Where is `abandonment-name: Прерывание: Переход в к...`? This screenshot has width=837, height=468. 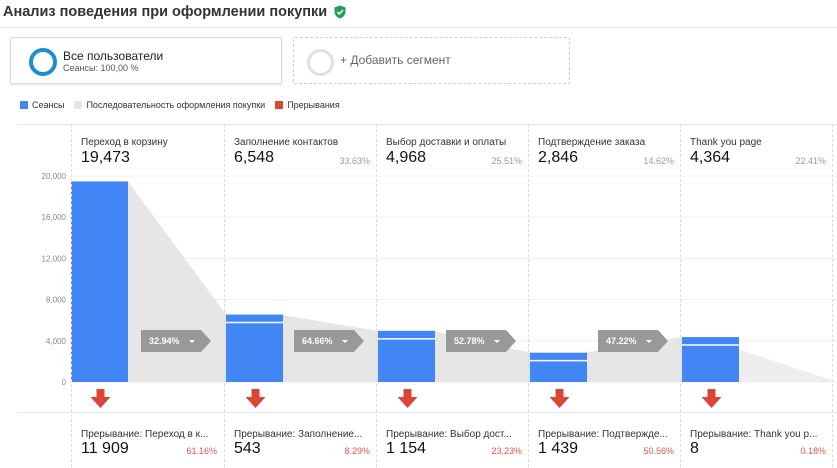 abandonment-name: Прерывание: Переход в к... is located at coordinates (145, 434).